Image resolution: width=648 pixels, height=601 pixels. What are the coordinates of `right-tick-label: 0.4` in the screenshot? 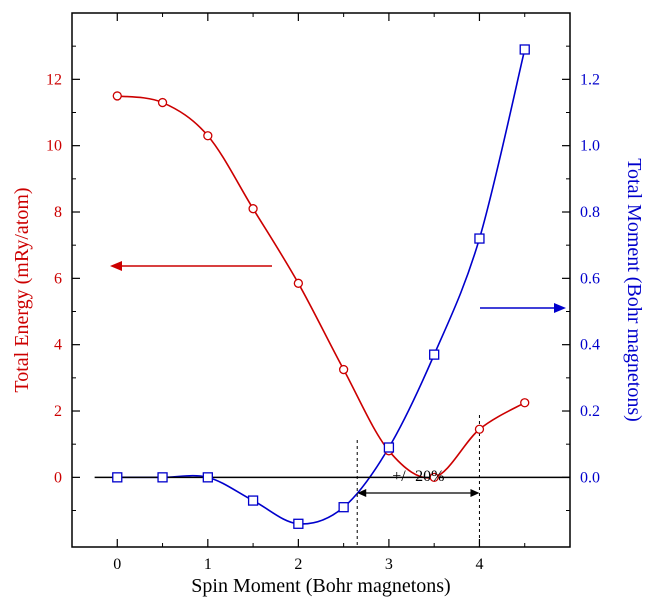 It's located at (590, 345).